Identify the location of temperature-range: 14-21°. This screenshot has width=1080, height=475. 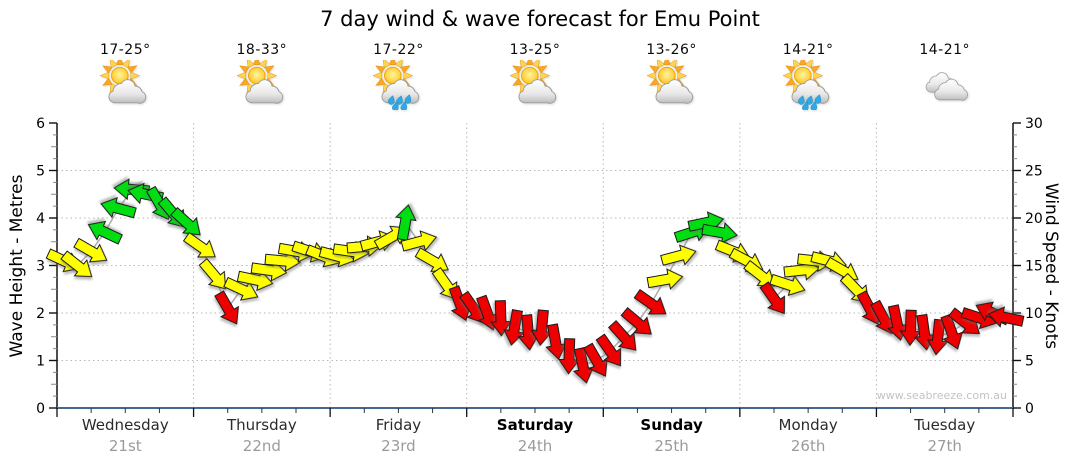
(945, 50).